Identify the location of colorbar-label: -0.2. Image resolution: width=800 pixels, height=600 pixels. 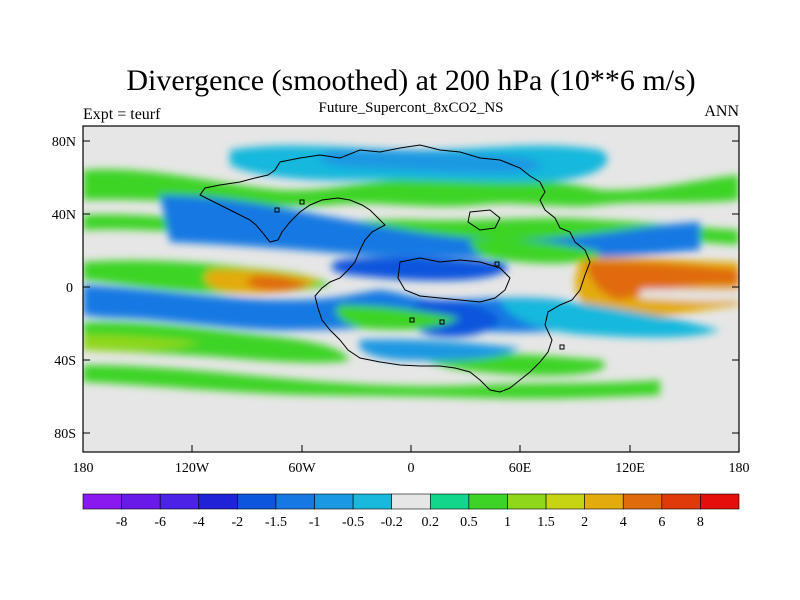
(392, 522).